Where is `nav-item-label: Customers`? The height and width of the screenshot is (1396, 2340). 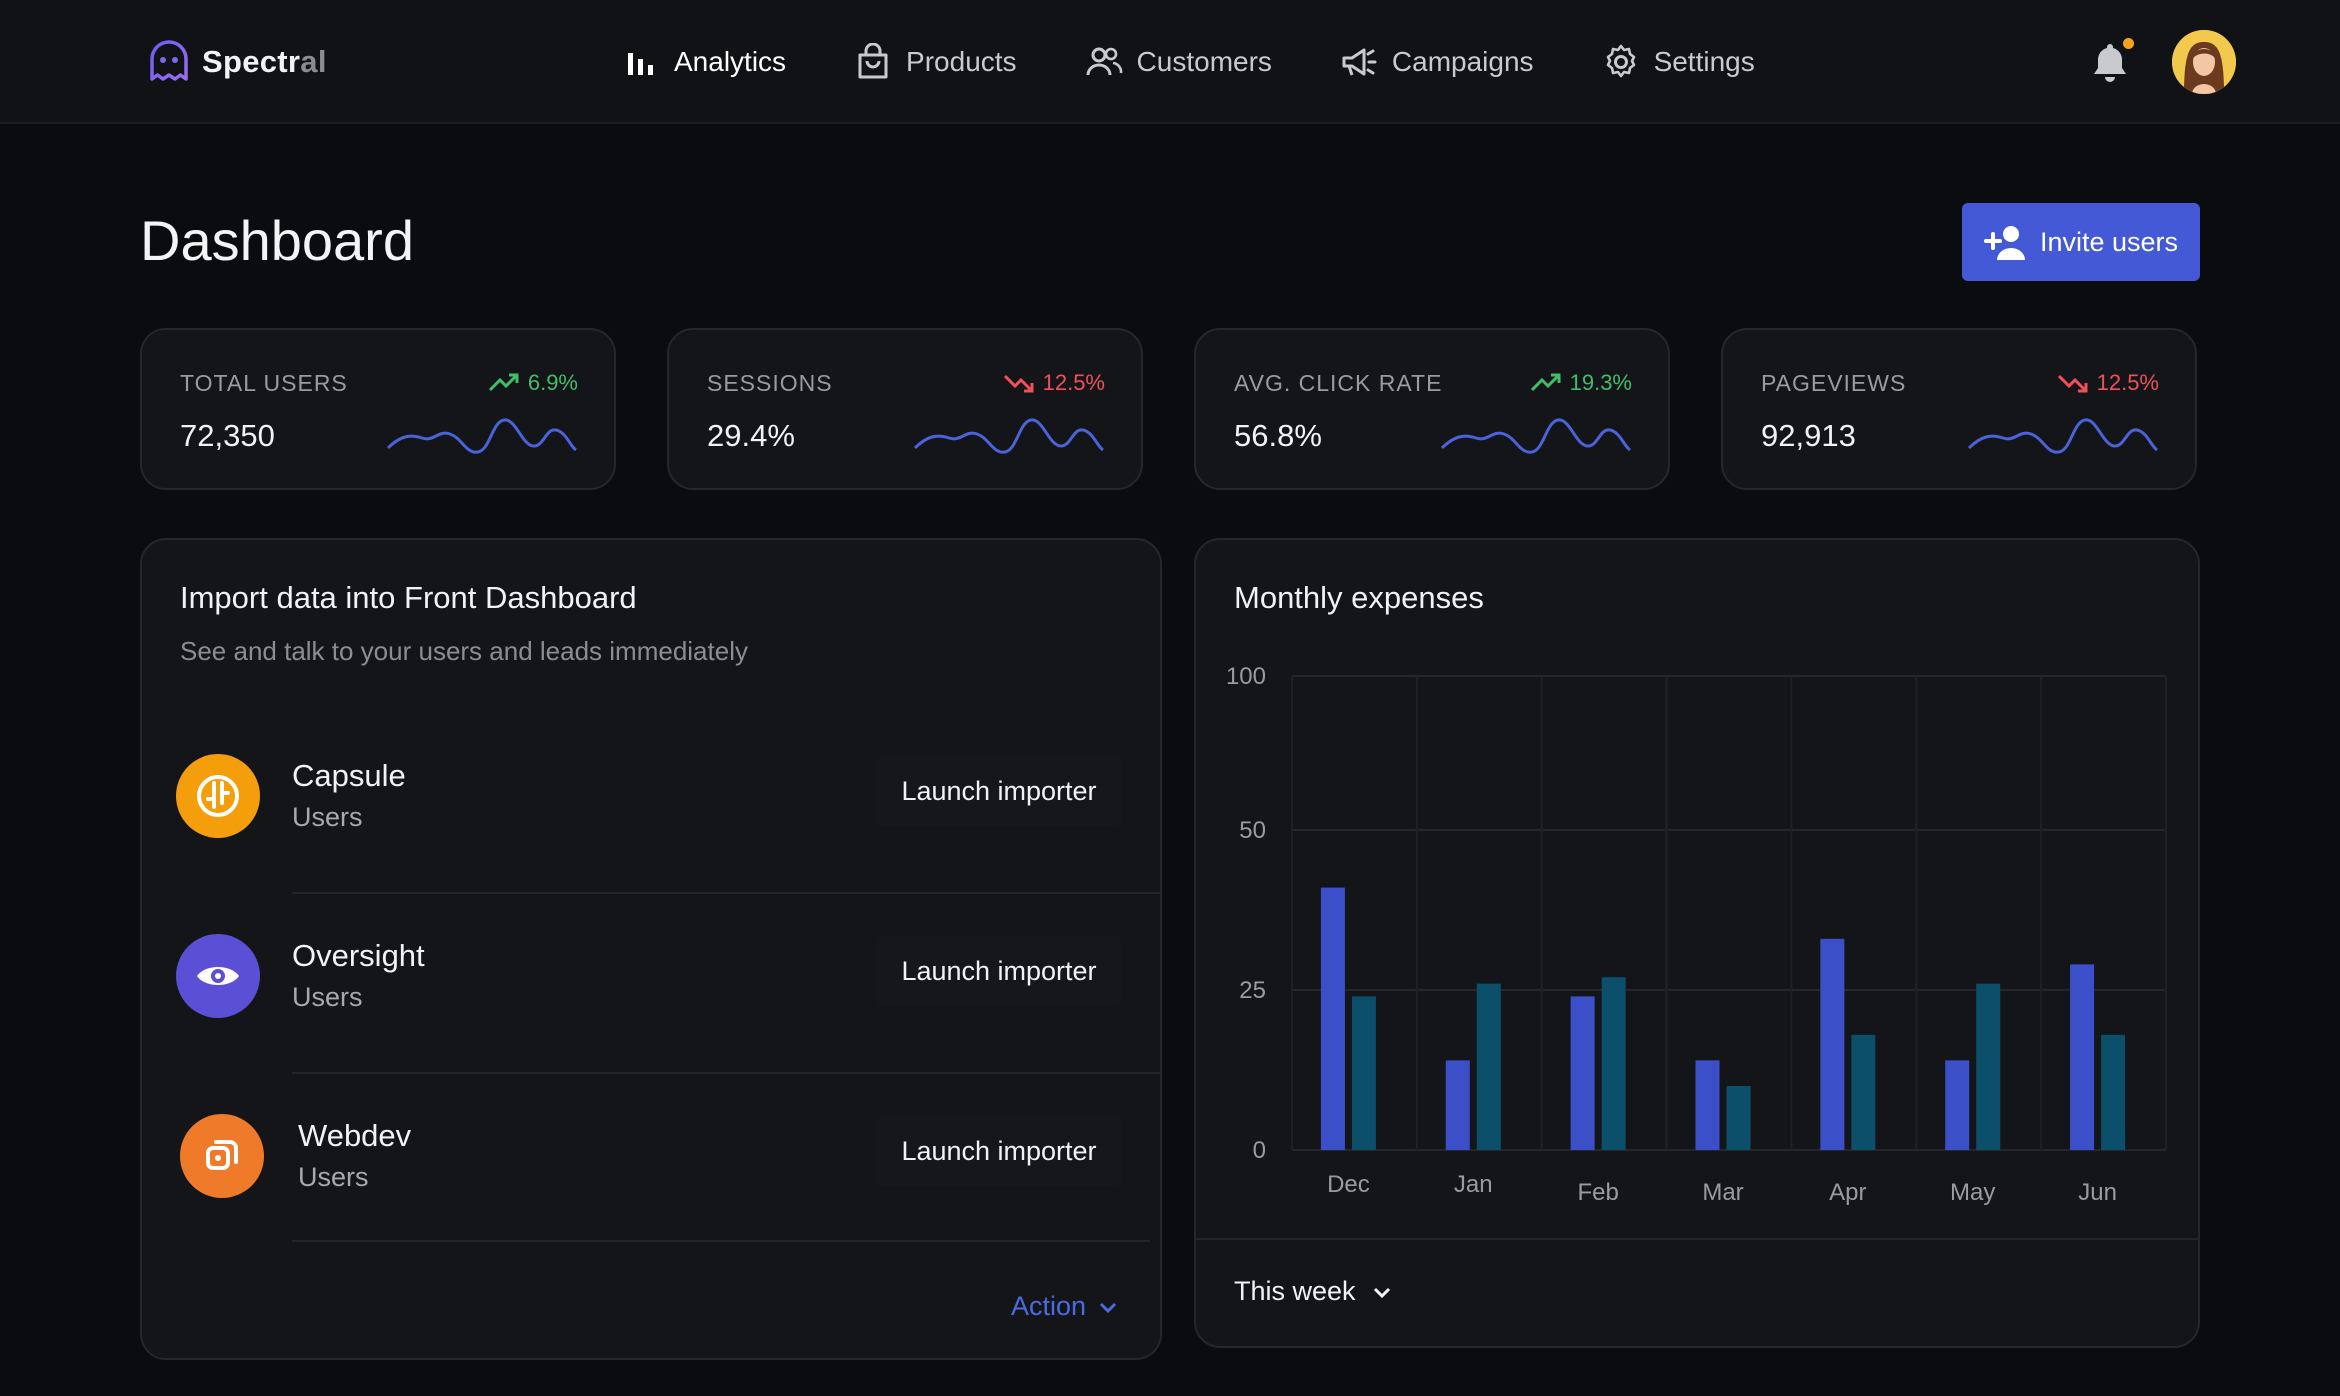 nav-item-label: Customers is located at coordinates (1204, 61).